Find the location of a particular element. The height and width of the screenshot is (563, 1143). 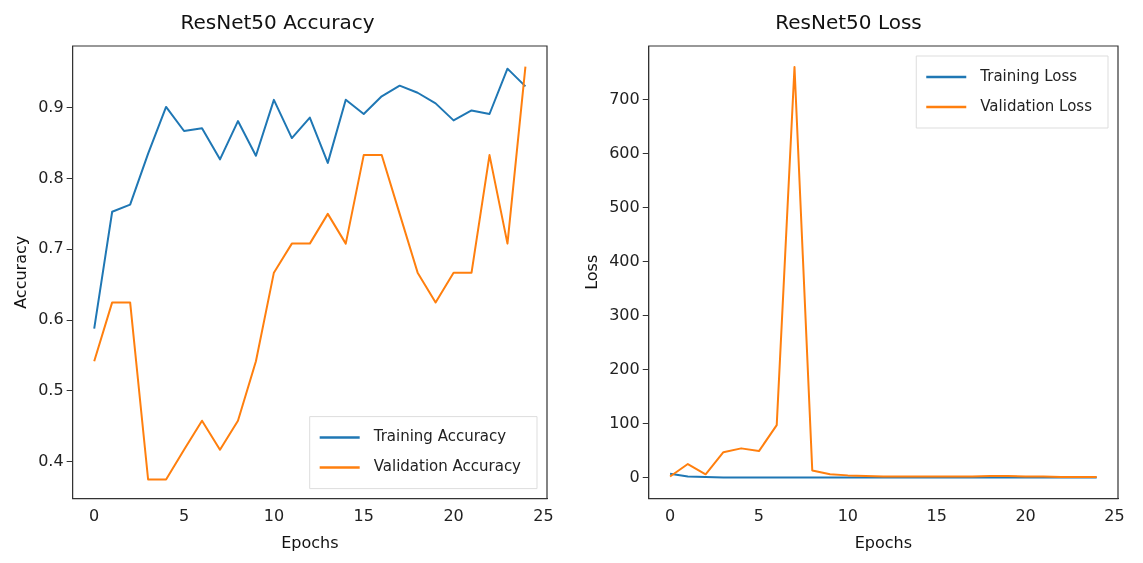

legend-label: Training Loss is located at coordinates (1028, 75).